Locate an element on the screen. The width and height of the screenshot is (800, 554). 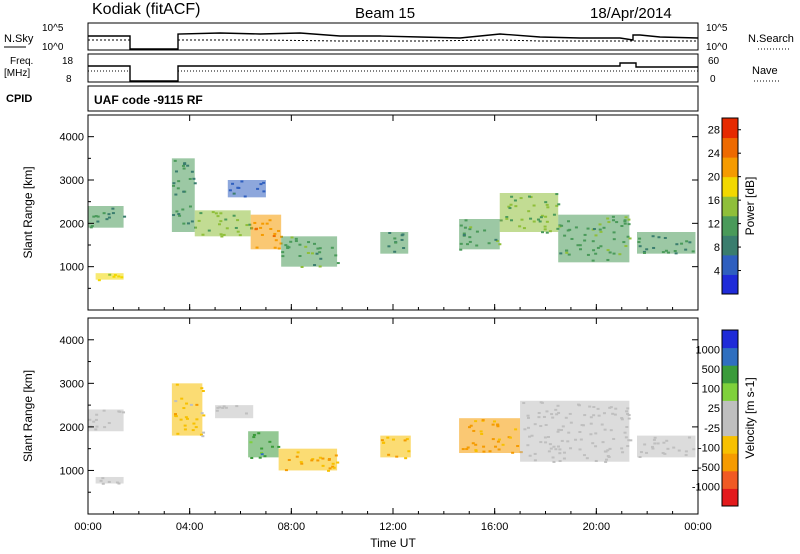
colorbar-tick-label: 100 is located at coordinates (711, 390).